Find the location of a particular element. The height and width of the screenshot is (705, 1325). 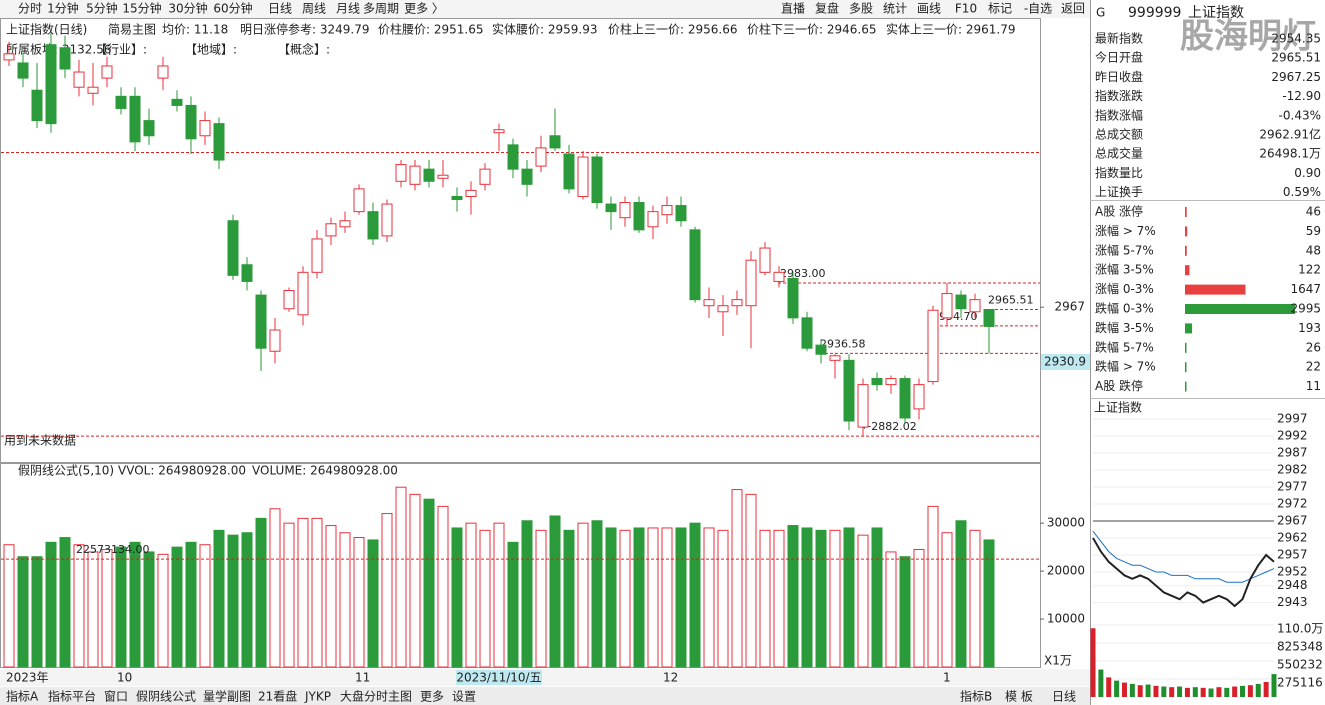

cursor-box is located at coordinates (1065, 362).